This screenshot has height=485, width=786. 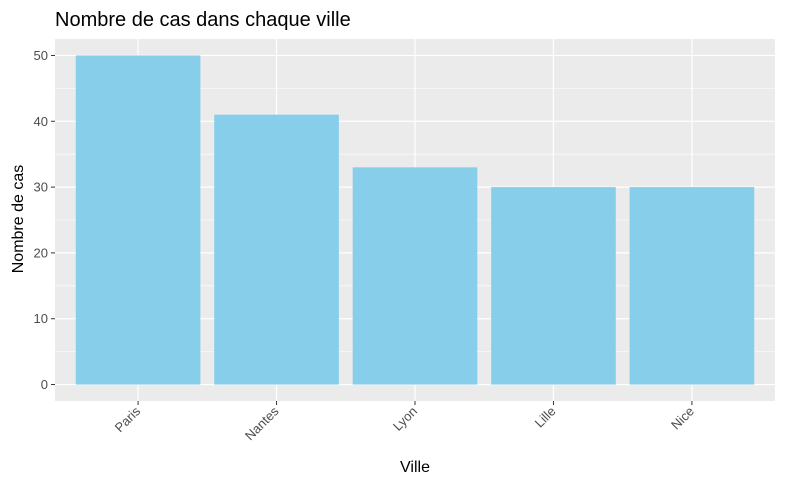 What do you see at coordinates (41, 318) in the screenshot?
I see `y-tick-label: 10` at bounding box center [41, 318].